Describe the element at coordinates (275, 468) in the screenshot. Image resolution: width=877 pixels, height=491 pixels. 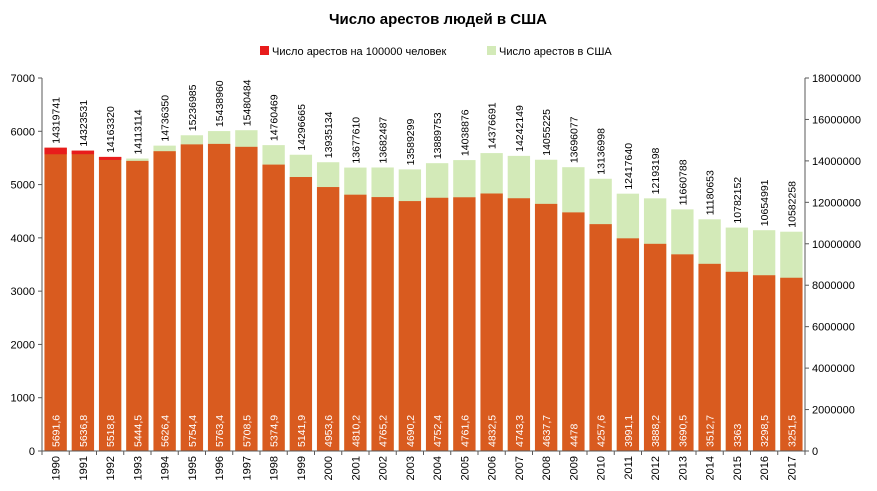
I see `year-label-1998: 1998` at that location.